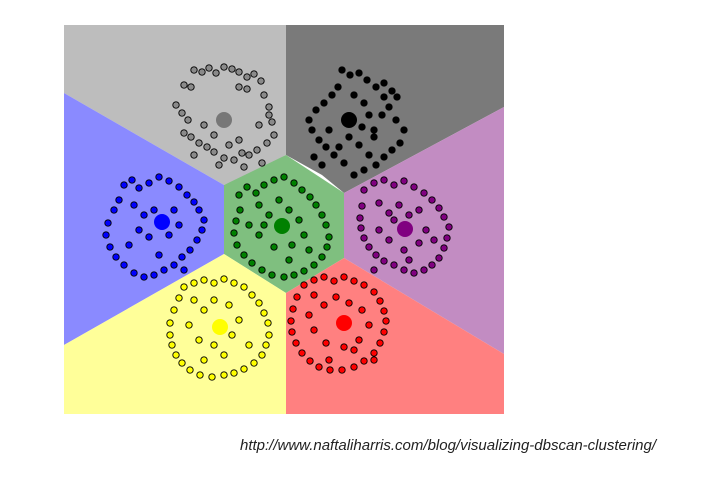 This screenshot has height=479, width=701. What do you see at coordinates (224, 120) in the screenshot?
I see `cluster-1-centroid` at bounding box center [224, 120].